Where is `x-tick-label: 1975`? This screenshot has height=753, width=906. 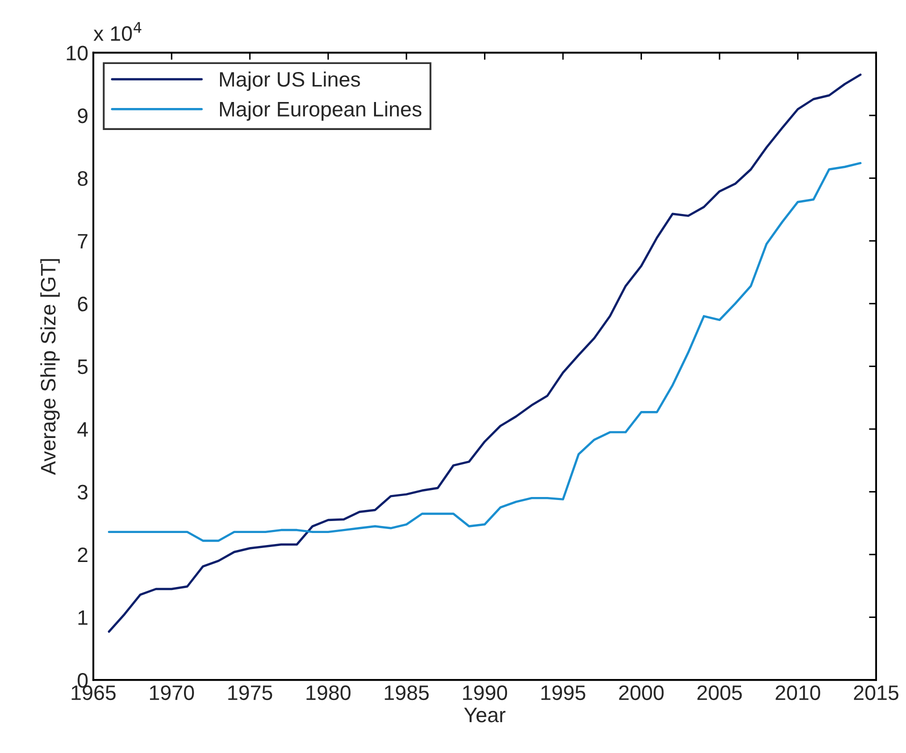 x-tick-label: 1975 is located at coordinates (250, 692).